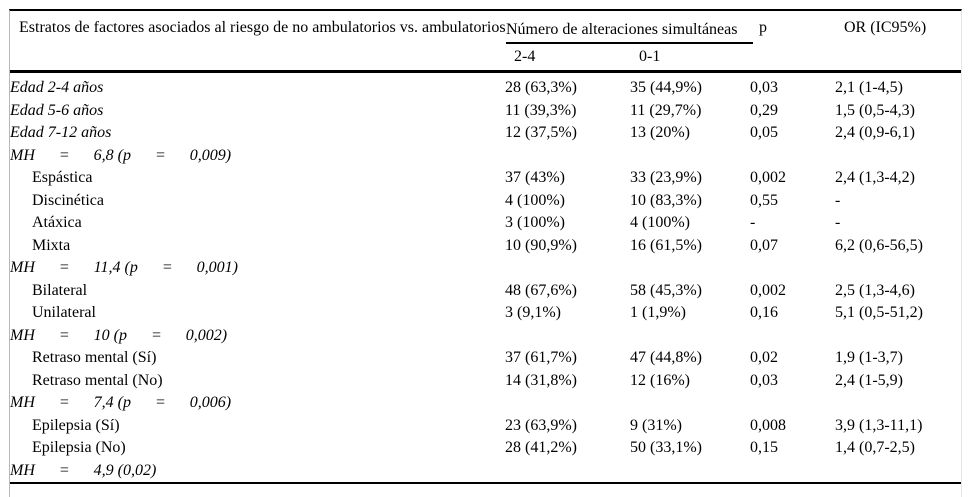 Image resolution: width=974 pixels, height=497 pixels. What do you see at coordinates (525, 56) in the screenshot?
I see `sub-col-header-2-4: 2-4` at bounding box center [525, 56].